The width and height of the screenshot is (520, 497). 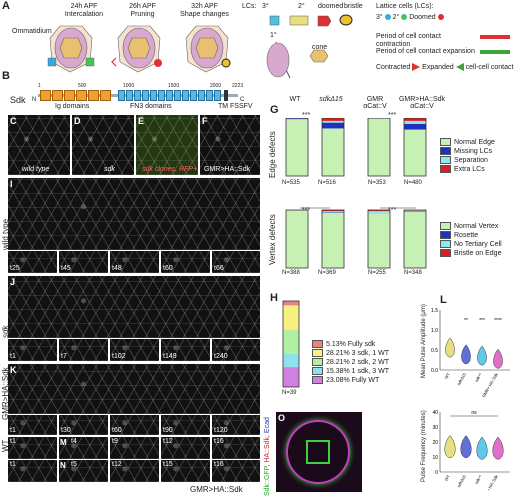 I want to click on timeline-sdk: t1 t7 t102 t149 t240, so click(x=134, y=350).